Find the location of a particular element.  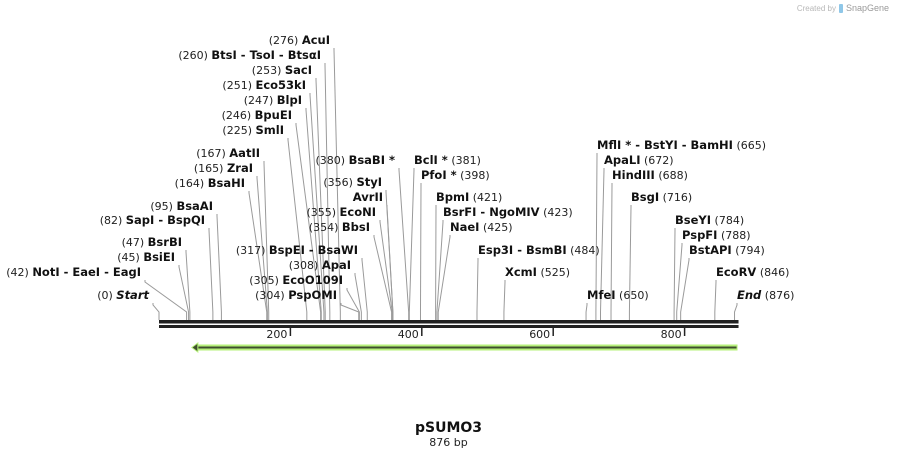

site-label: (225) SmlI is located at coordinates (253, 130).